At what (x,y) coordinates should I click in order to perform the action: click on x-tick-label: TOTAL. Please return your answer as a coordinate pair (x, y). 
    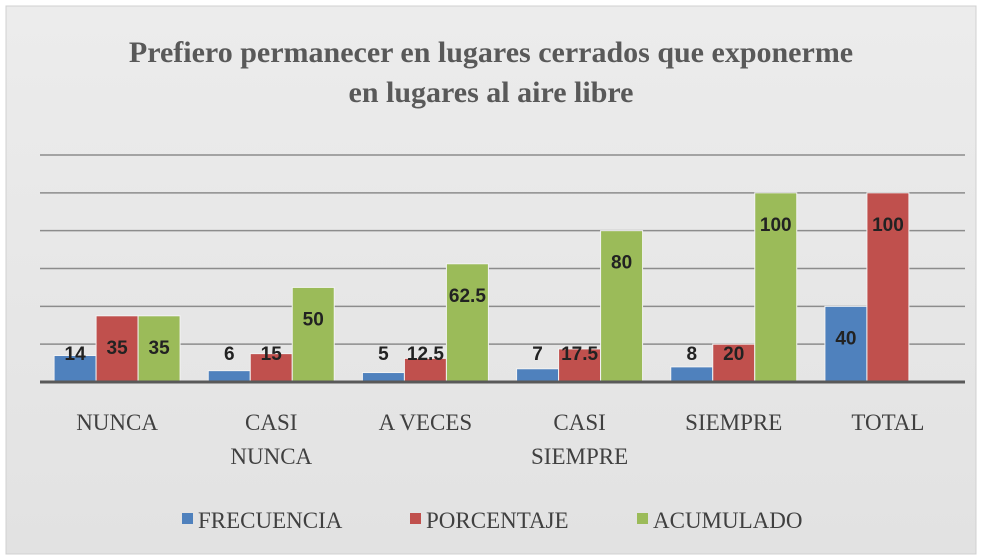
    Looking at the image, I should click on (887, 422).